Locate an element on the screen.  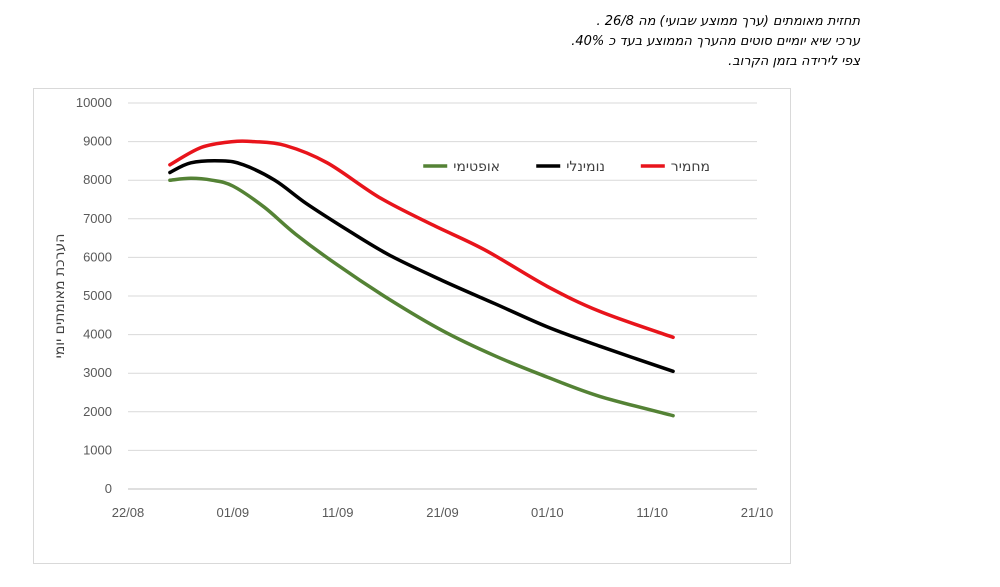
legend-label: אופטימי is located at coordinates (476, 167).